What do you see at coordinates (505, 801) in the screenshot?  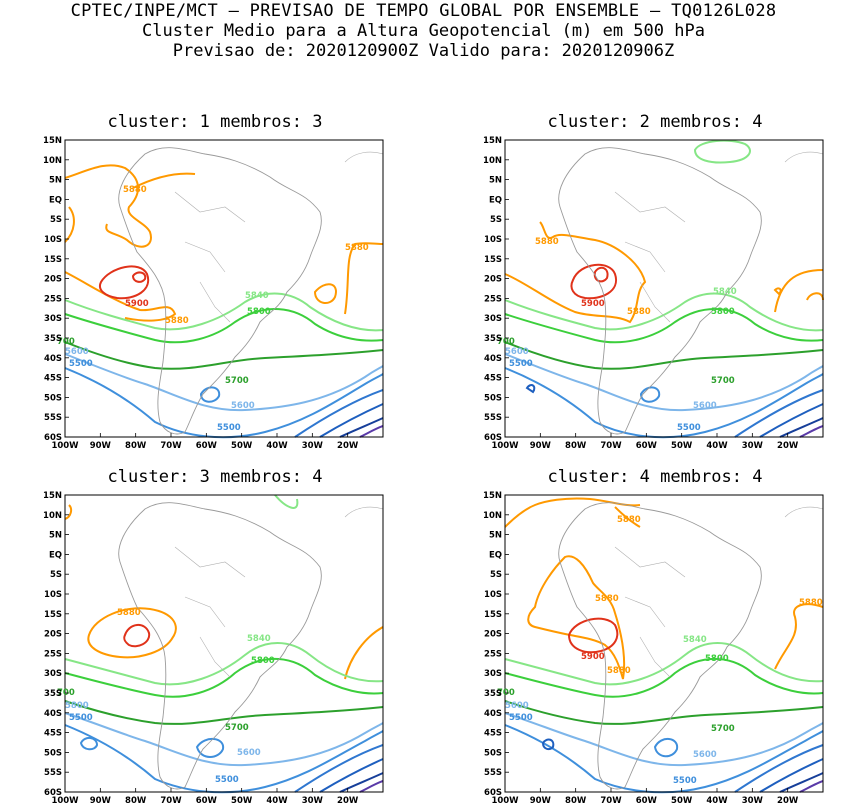 I see `lon-tick-label: 100W` at bounding box center [505, 801].